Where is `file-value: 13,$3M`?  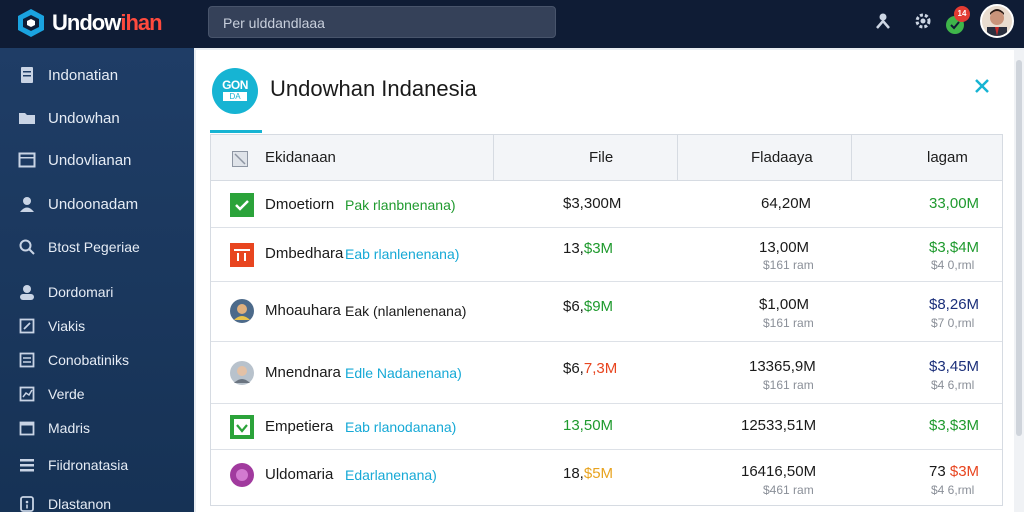
file-value: 13,$3M is located at coordinates (588, 248).